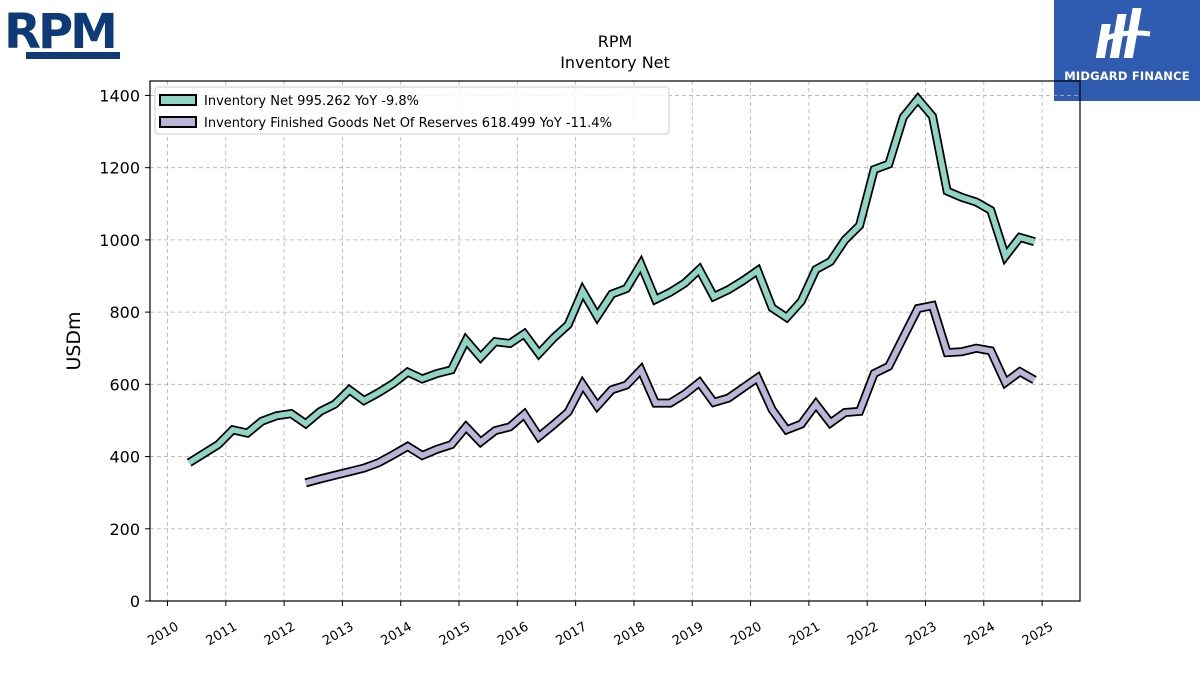  What do you see at coordinates (571, 634) in the screenshot?
I see `x-tick-label: 2017` at bounding box center [571, 634].